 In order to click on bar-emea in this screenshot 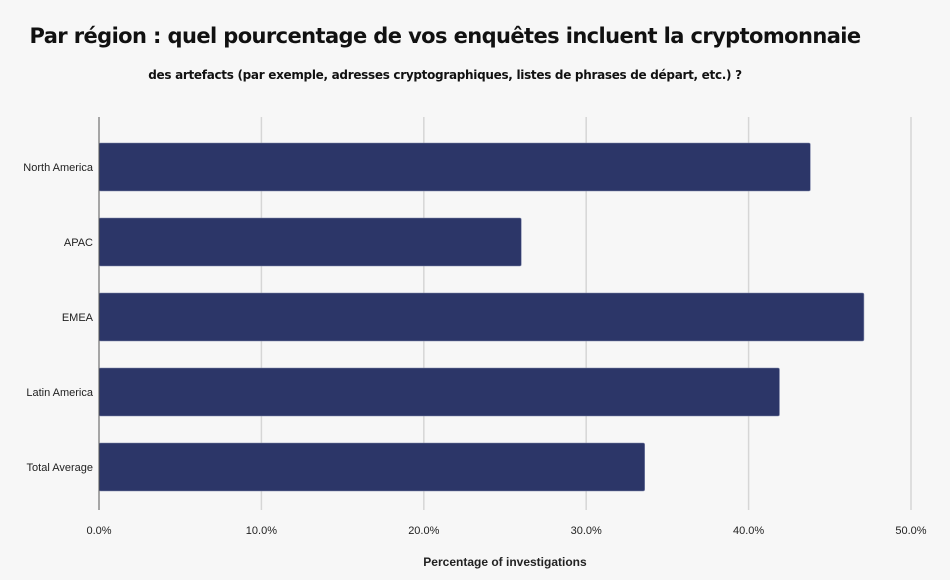, I will do `click(481, 317)`.